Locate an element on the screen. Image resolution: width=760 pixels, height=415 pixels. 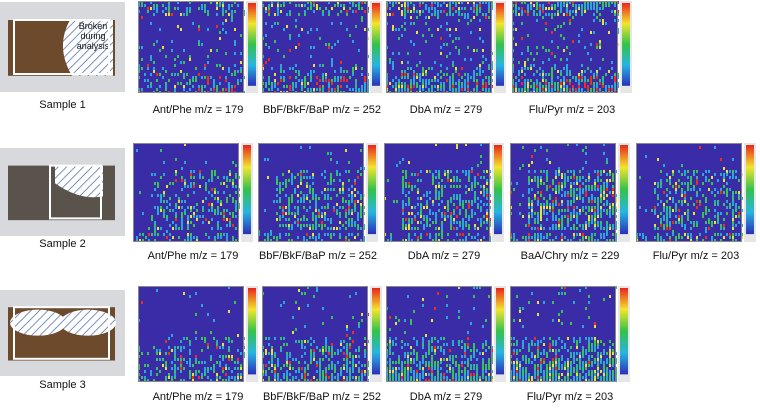
panel-caption: Ant/Phe m/z = 179 is located at coordinates (198, 110).